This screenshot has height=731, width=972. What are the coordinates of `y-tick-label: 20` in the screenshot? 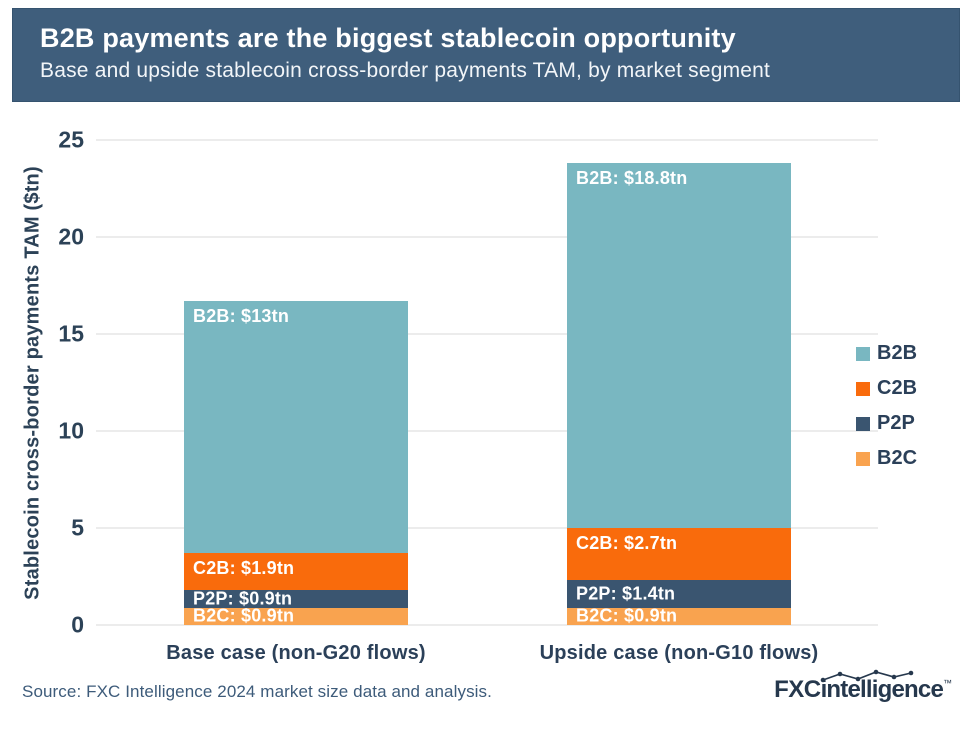 It's located at (71, 236).